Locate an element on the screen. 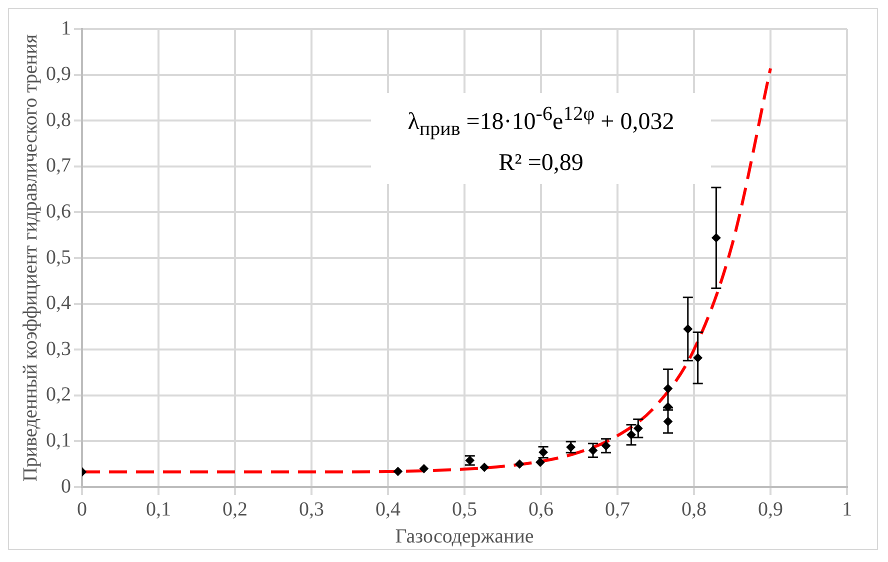 The image size is (888, 562). y-tick-label: 0,3 is located at coordinates (58, 349).